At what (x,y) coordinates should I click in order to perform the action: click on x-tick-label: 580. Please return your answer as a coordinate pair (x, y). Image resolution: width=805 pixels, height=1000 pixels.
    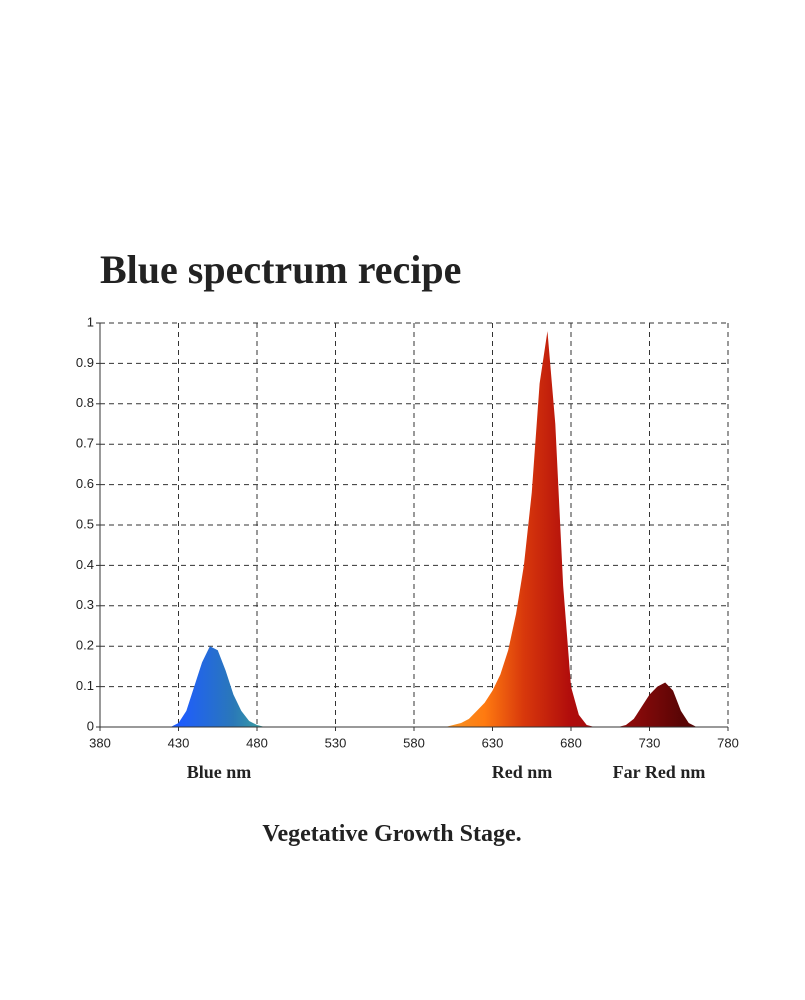
    Looking at the image, I should click on (414, 742).